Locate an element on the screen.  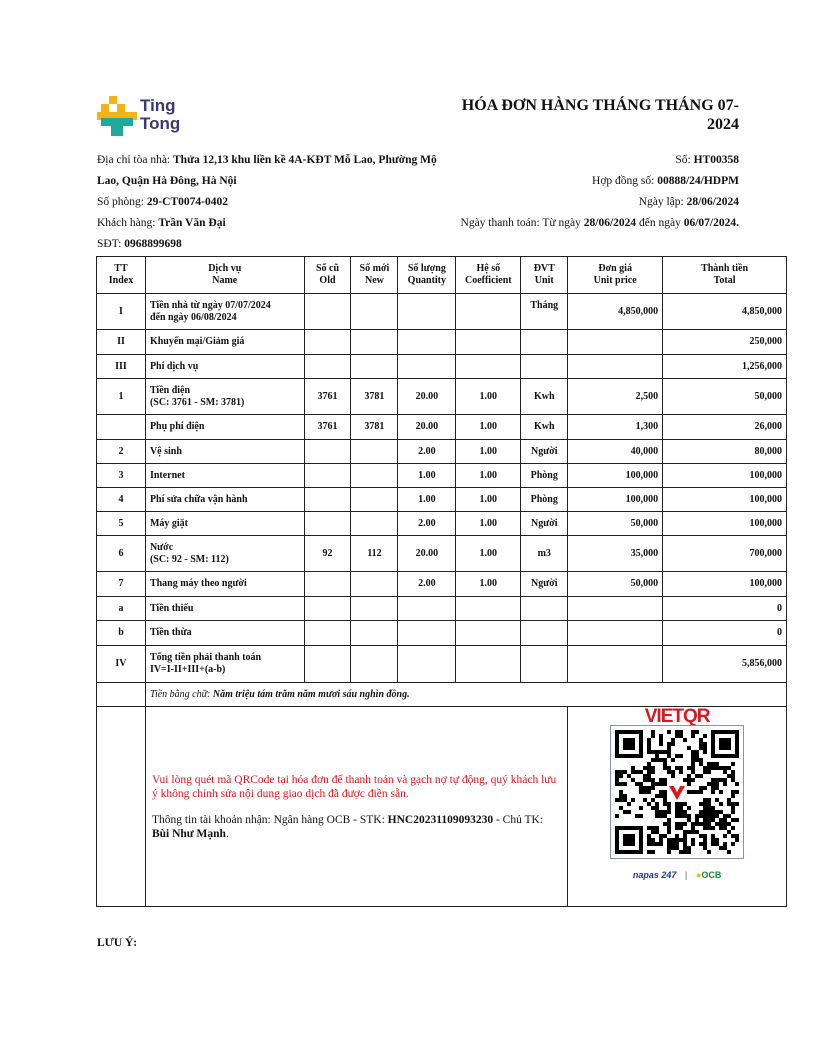
table-row: 5 Máy giặt 2.00 1.00 Người 50,000 100,000 is located at coordinates (441, 523).